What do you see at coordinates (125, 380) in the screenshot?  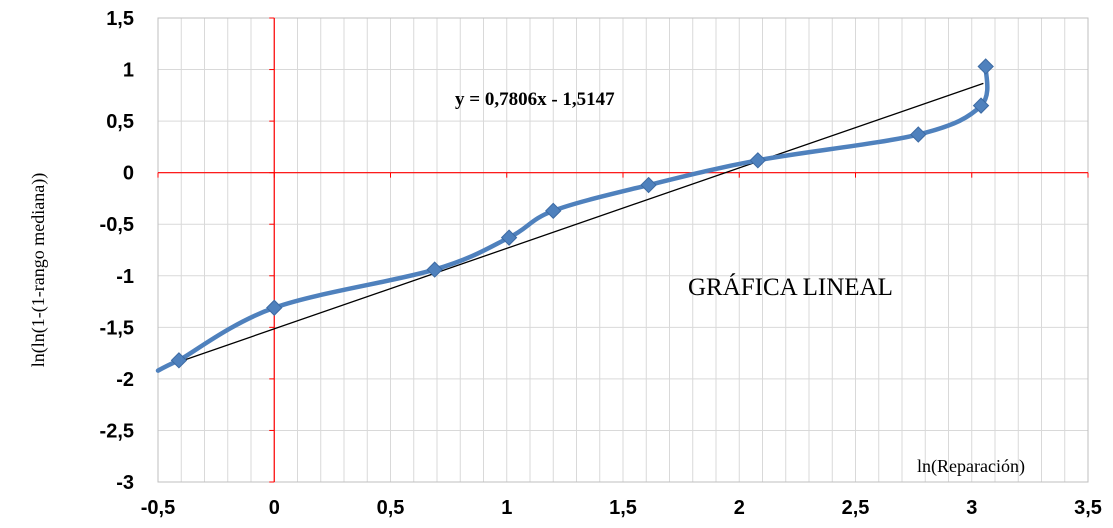 I see `y-tick-label: -2` at bounding box center [125, 380].